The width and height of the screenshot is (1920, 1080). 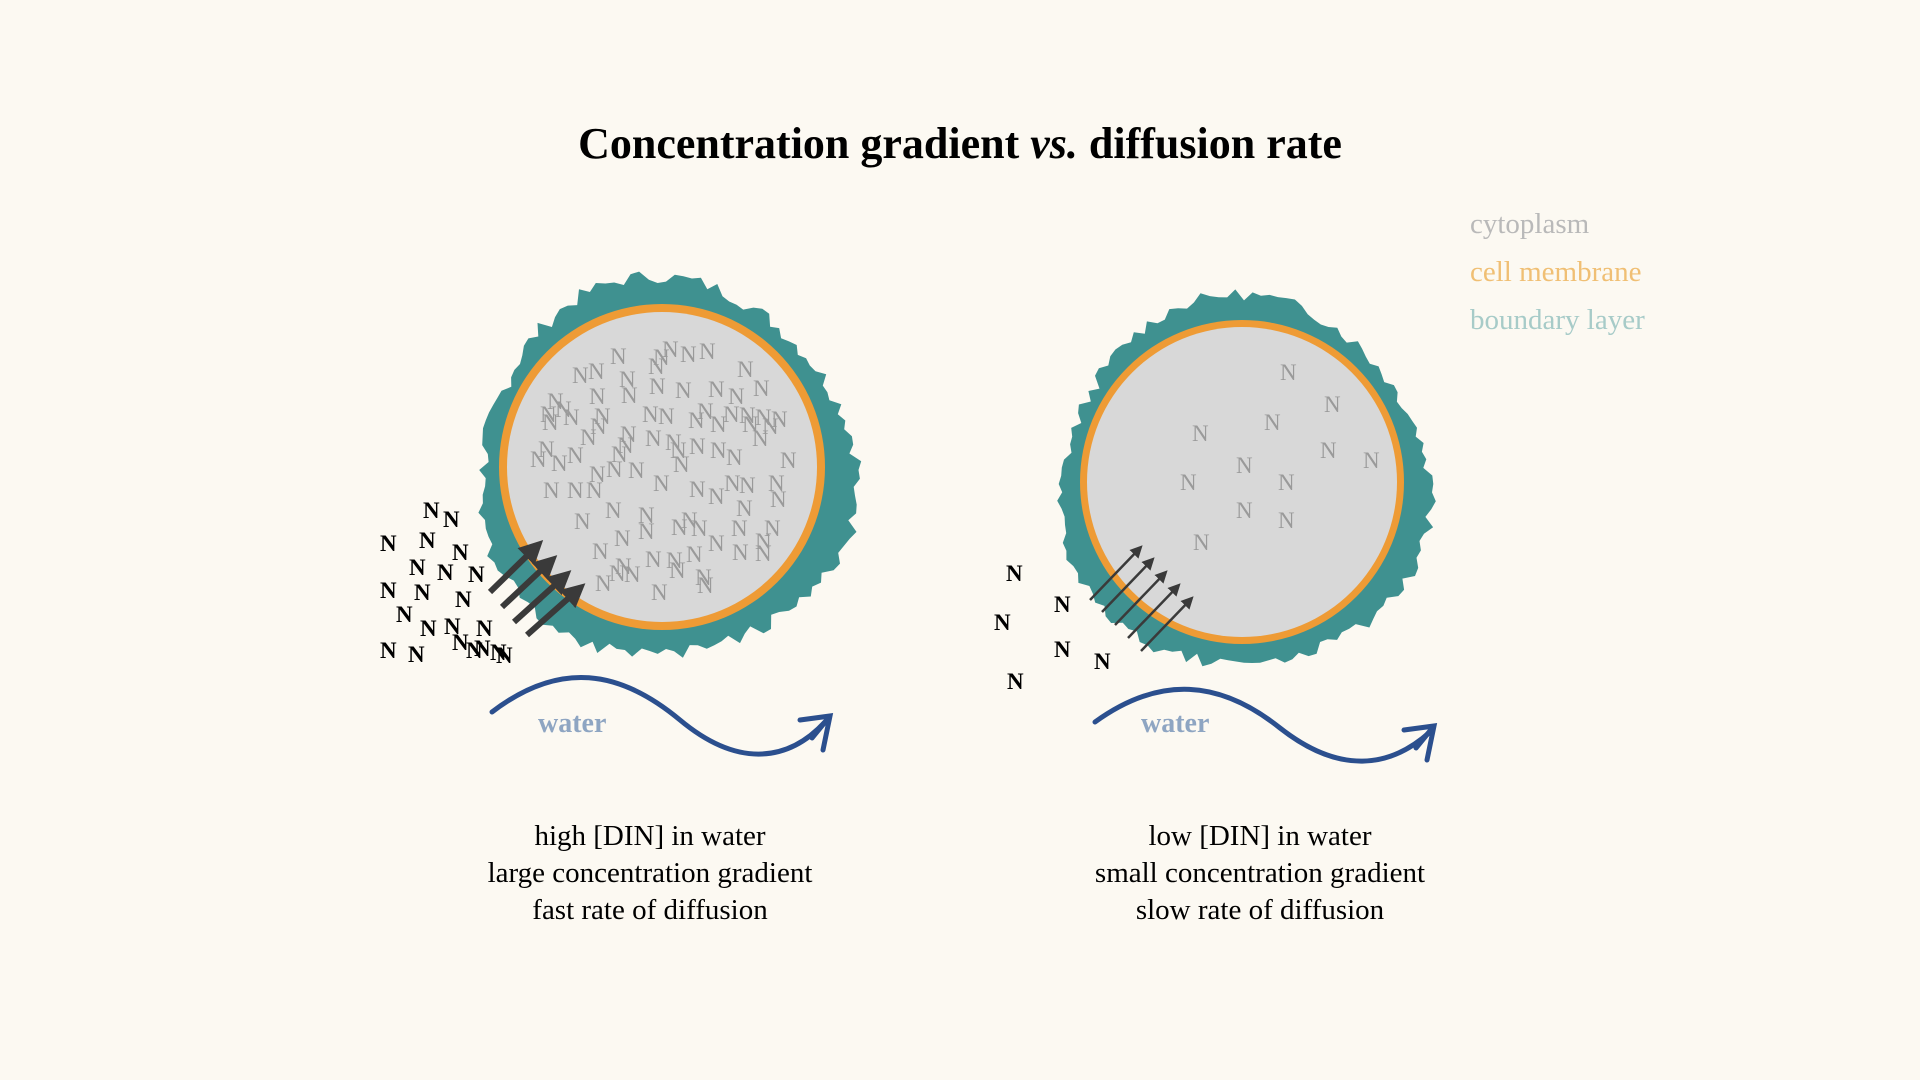 I want to click on title-italic: vs., so click(x=1054, y=143).